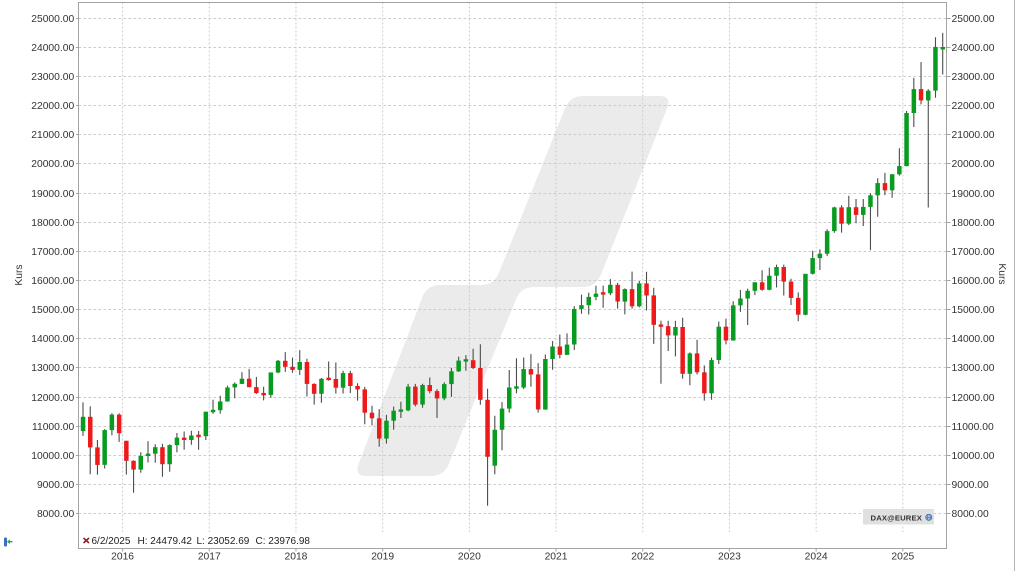 The width and height of the screenshot is (1016, 576). Describe the element at coordinates (897, 518) in the screenshot. I see `svg-text: DAX@EUREX` at that location.